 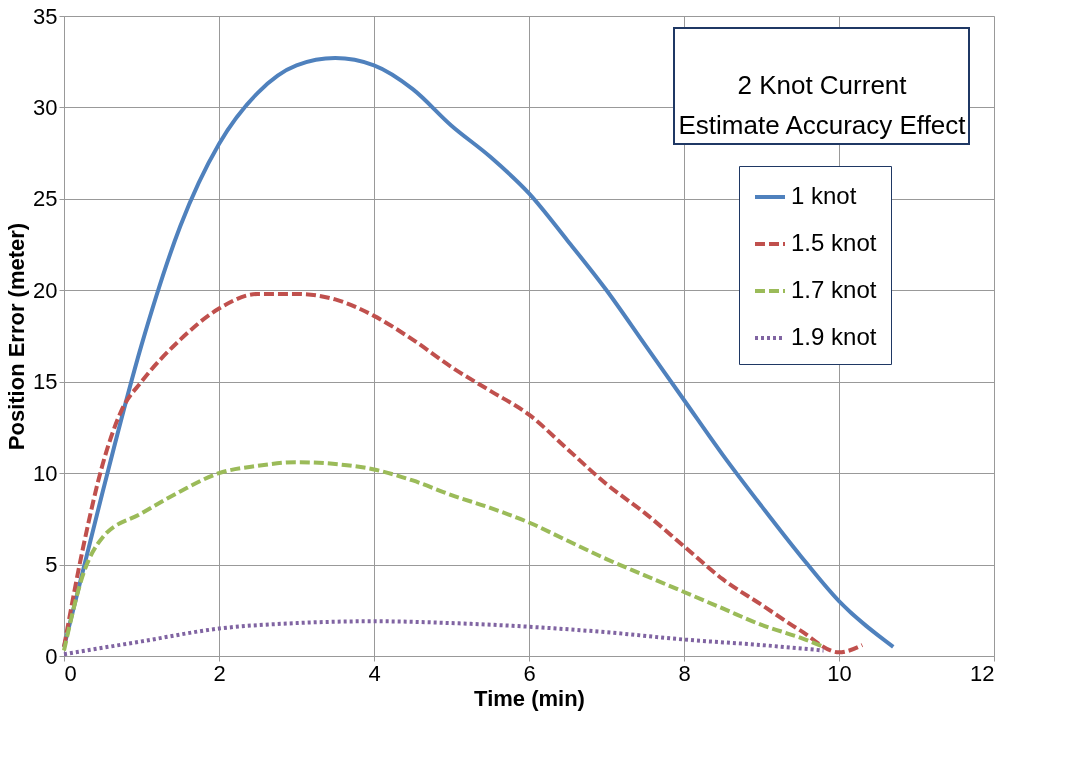 What do you see at coordinates (45, 290) in the screenshot?
I see `y-tick-label: 20` at bounding box center [45, 290].